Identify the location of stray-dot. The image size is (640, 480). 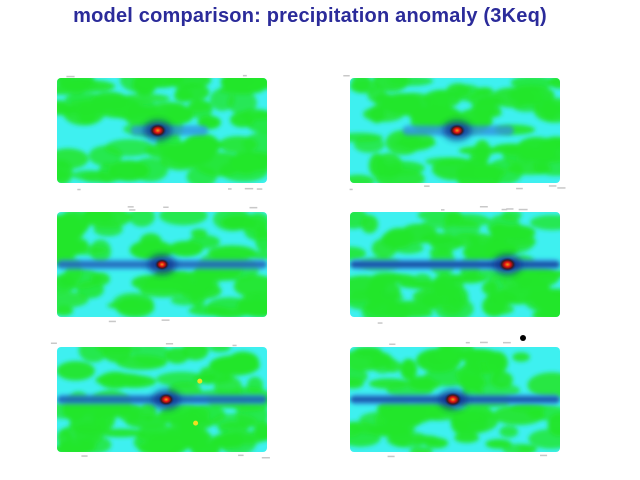
(523, 338).